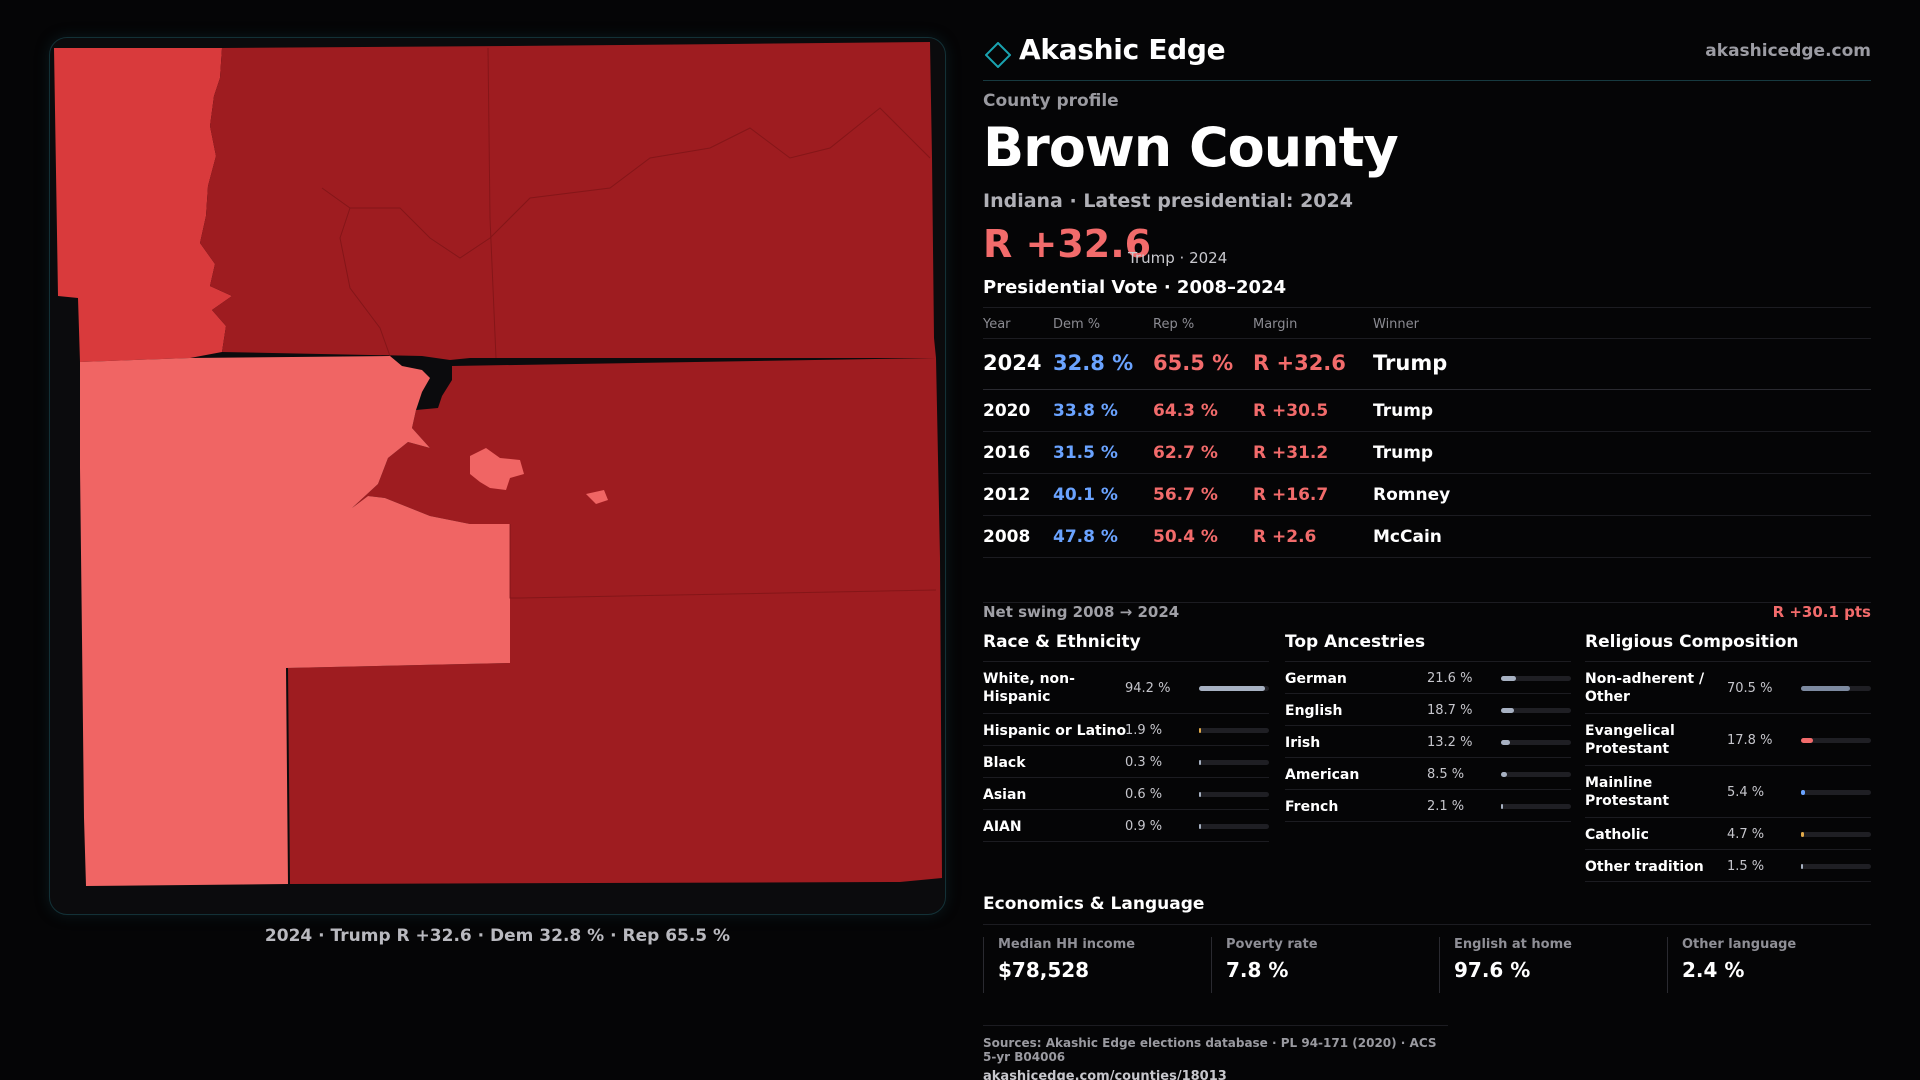 Image resolution: width=1920 pixels, height=1080 pixels. Describe the element at coordinates (1323, 965) in the screenshot. I see `econ-cell-poverty: Poverty rate 7.8 %` at that location.